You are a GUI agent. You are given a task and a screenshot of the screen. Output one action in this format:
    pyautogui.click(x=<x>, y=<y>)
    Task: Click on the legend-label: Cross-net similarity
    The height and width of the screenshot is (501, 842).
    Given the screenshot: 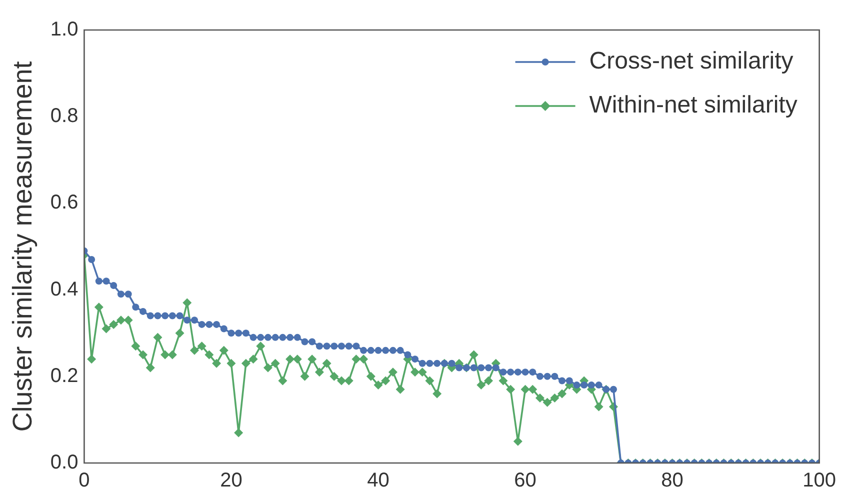 What is the action you would take?
    pyautogui.click(x=691, y=61)
    